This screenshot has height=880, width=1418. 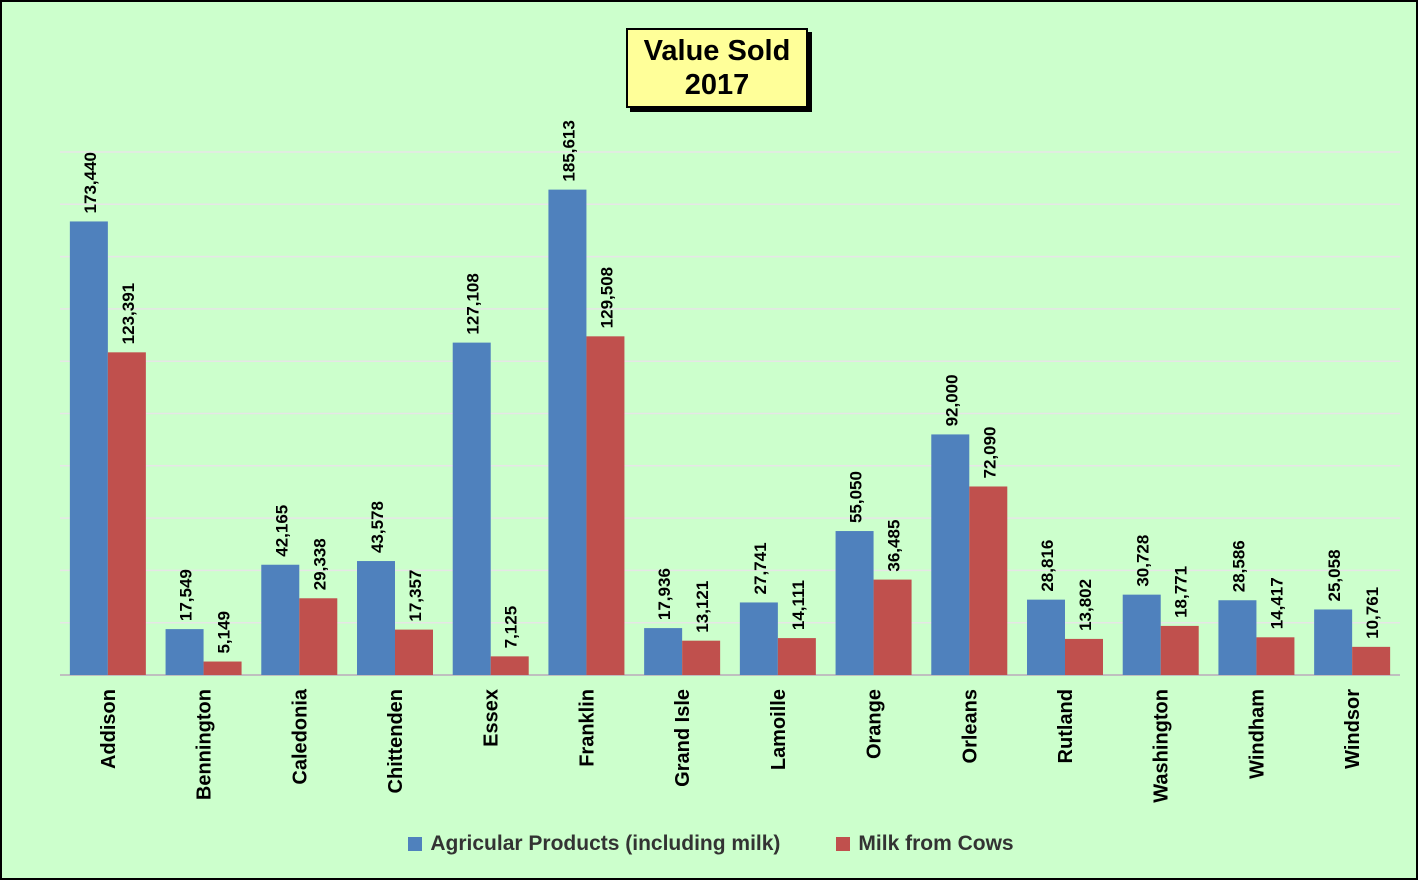 What do you see at coordinates (1181, 592) in the screenshot?
I see `data-label: 18,771` at bounding box center [1181, 592].